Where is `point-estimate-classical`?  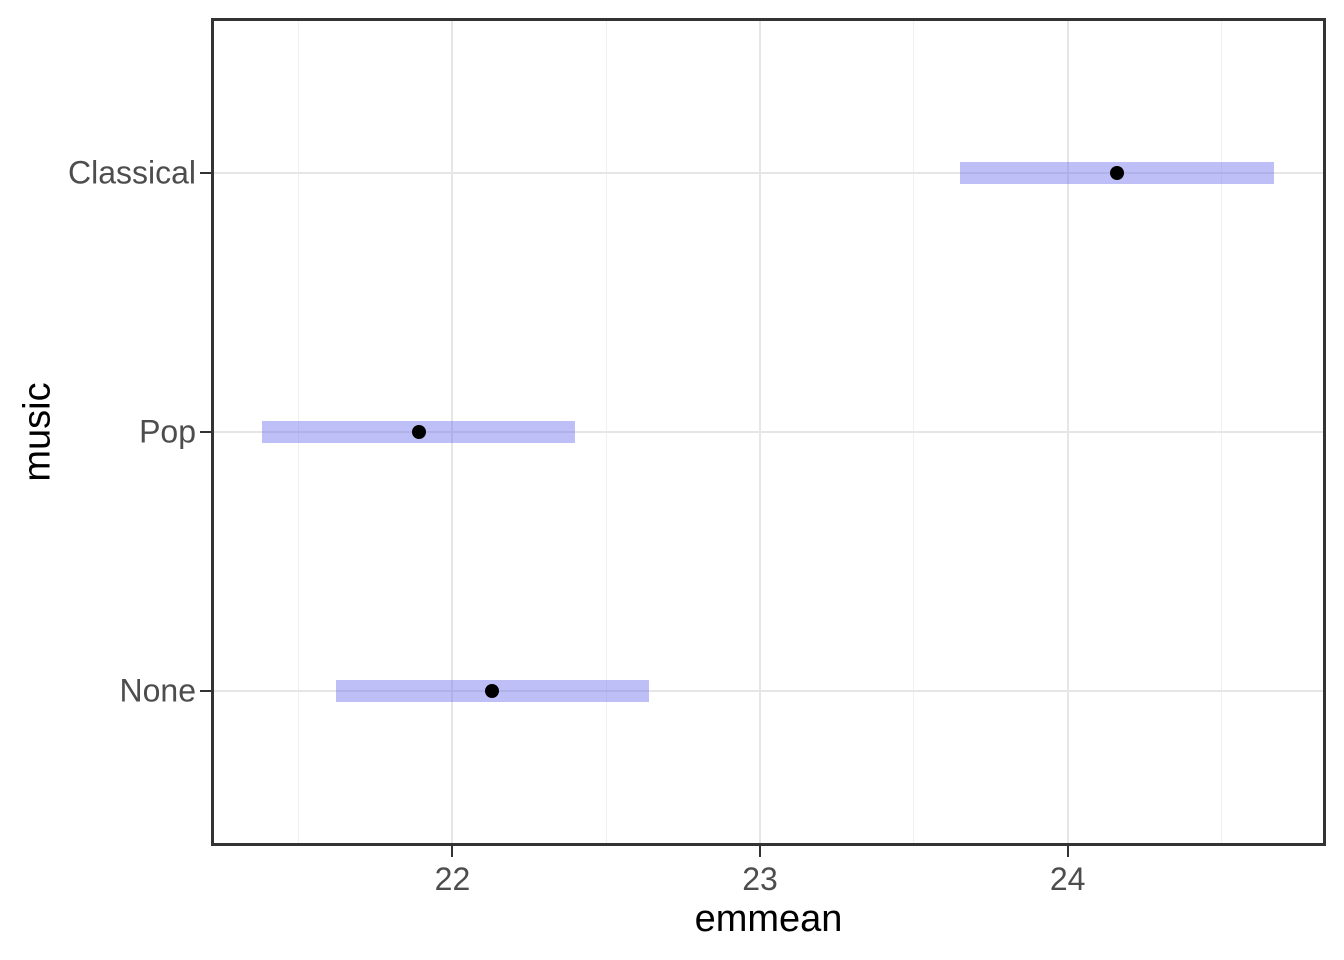 point-estimate-classical is located at coordinates (1116, 173).